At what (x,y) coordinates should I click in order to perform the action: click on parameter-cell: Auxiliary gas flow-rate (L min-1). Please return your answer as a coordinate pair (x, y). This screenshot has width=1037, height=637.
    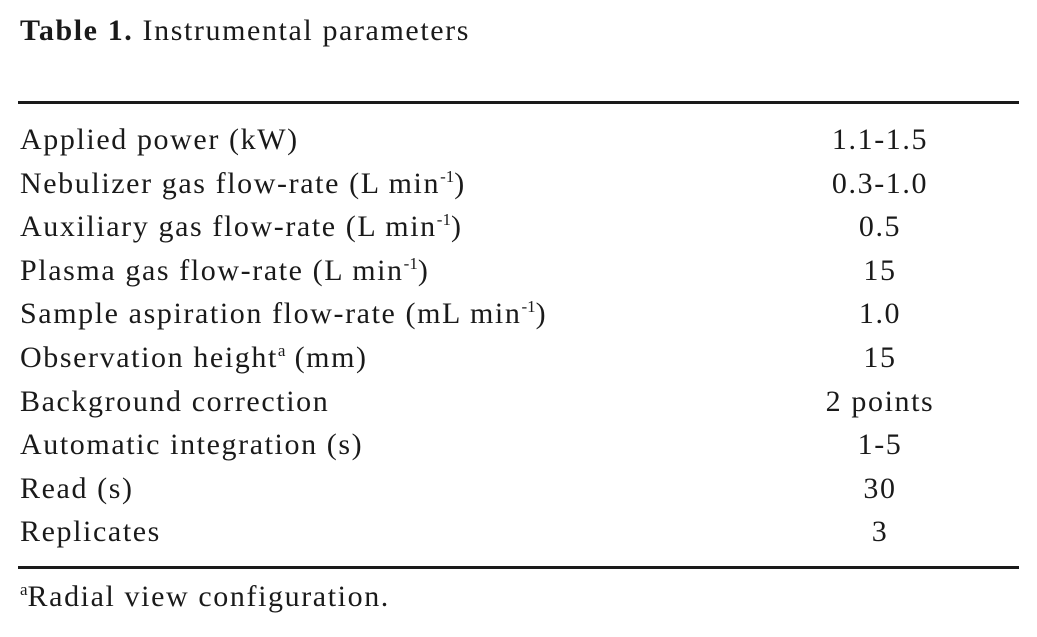
    Looking at the image, I should click on (241, 227).